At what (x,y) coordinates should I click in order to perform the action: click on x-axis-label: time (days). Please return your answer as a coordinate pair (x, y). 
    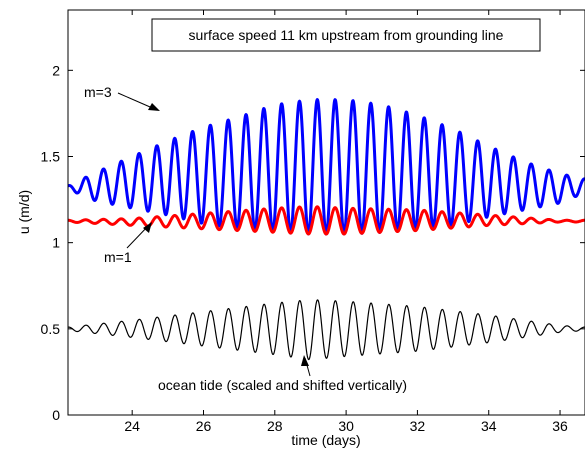
    Looking at the image, I should click on (325, 440).